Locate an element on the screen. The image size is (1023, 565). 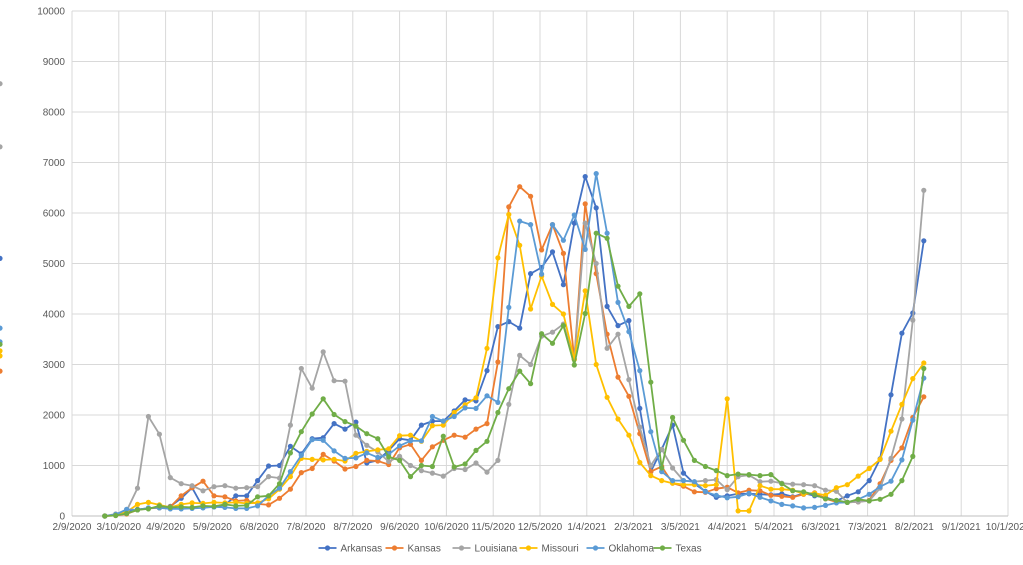
y-tick-label: 1000 is located at coordinates (54, 466).